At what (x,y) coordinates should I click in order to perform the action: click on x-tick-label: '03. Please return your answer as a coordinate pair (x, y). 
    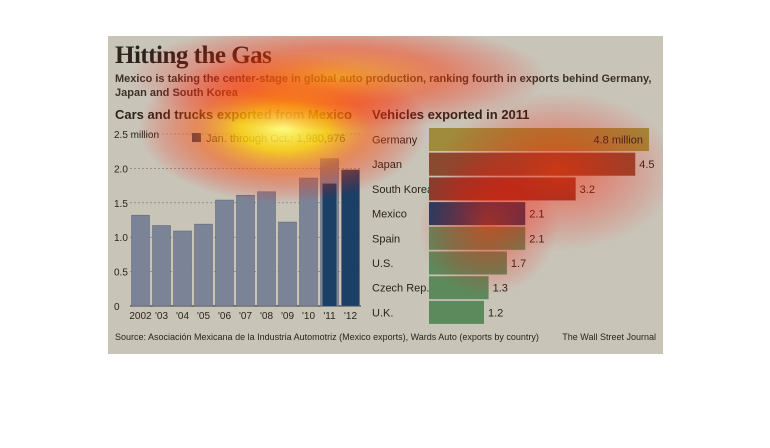
    Looking at the image, I should click on (161, 316).